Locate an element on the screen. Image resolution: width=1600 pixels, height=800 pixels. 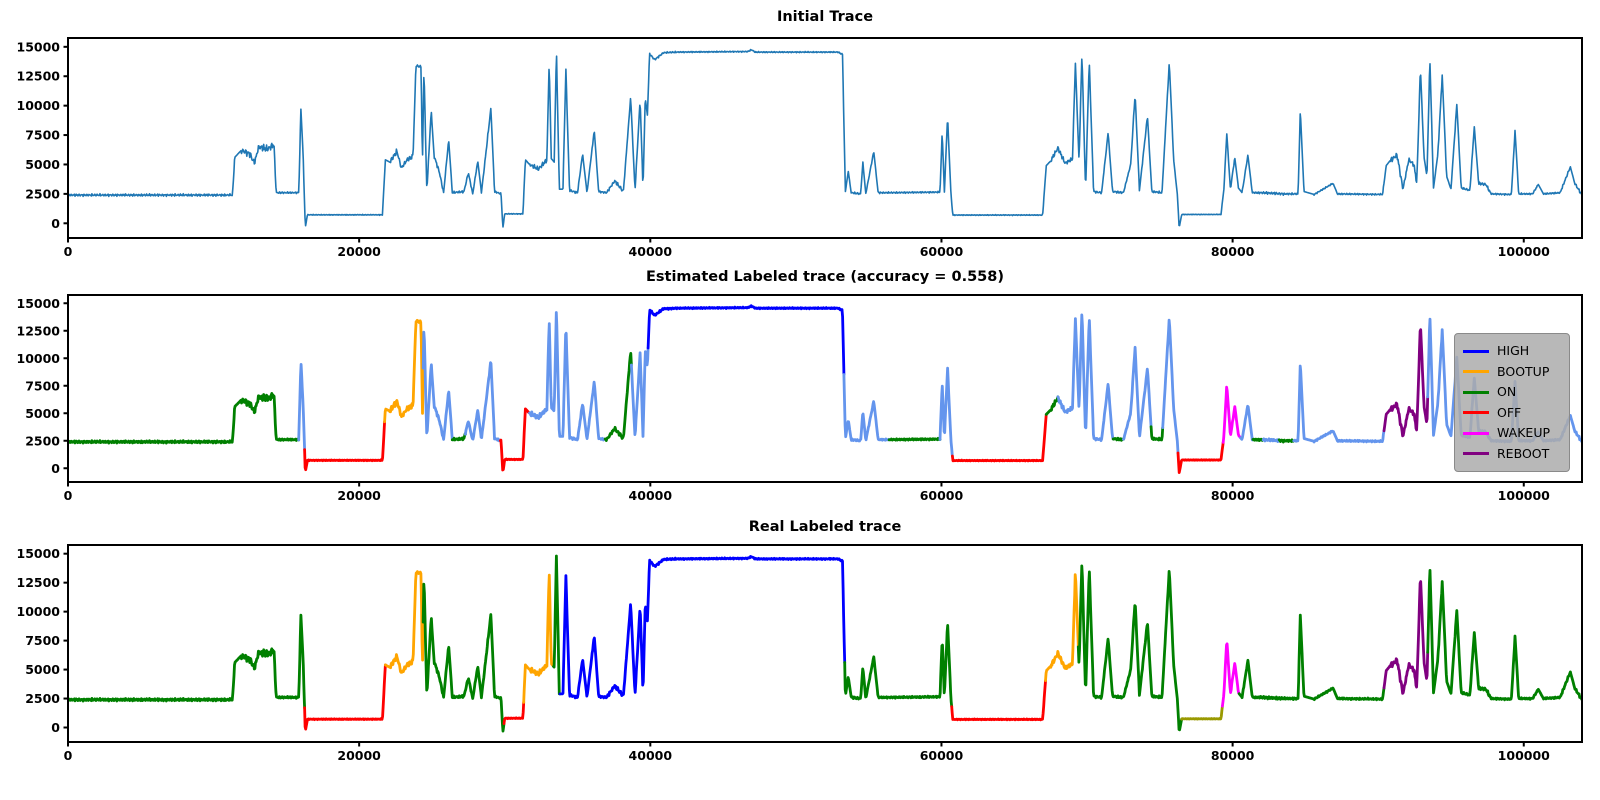
legend-item-wakeup: WAKEUP is located at coordinates (1512, 433).